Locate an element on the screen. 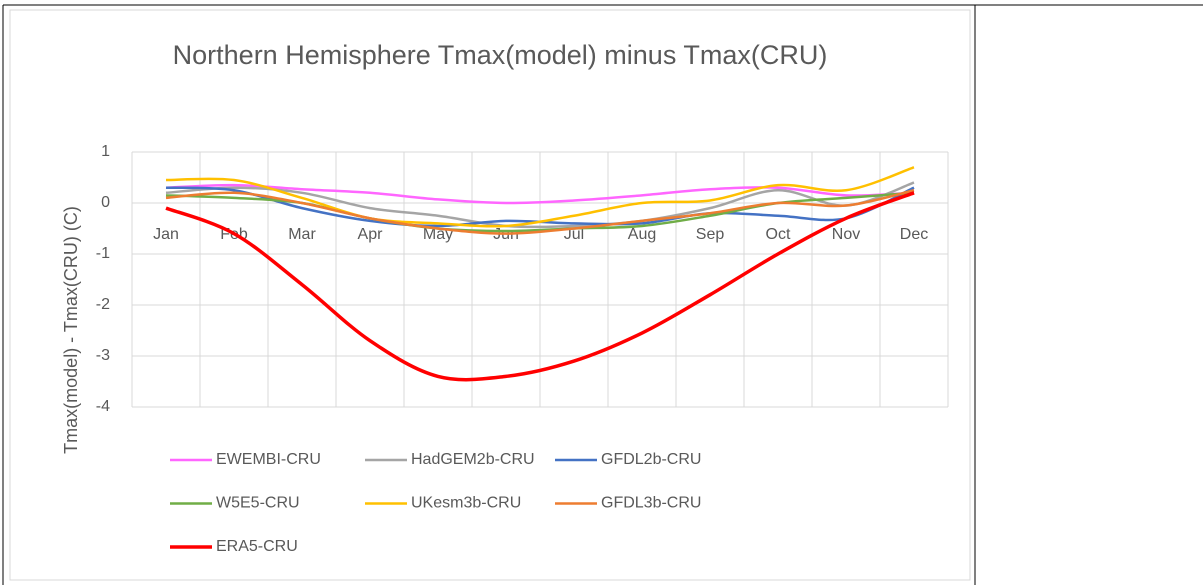 This screenshot has height=585, width=1203. x-tick-label: Sep is located at coordinates (710, 234).